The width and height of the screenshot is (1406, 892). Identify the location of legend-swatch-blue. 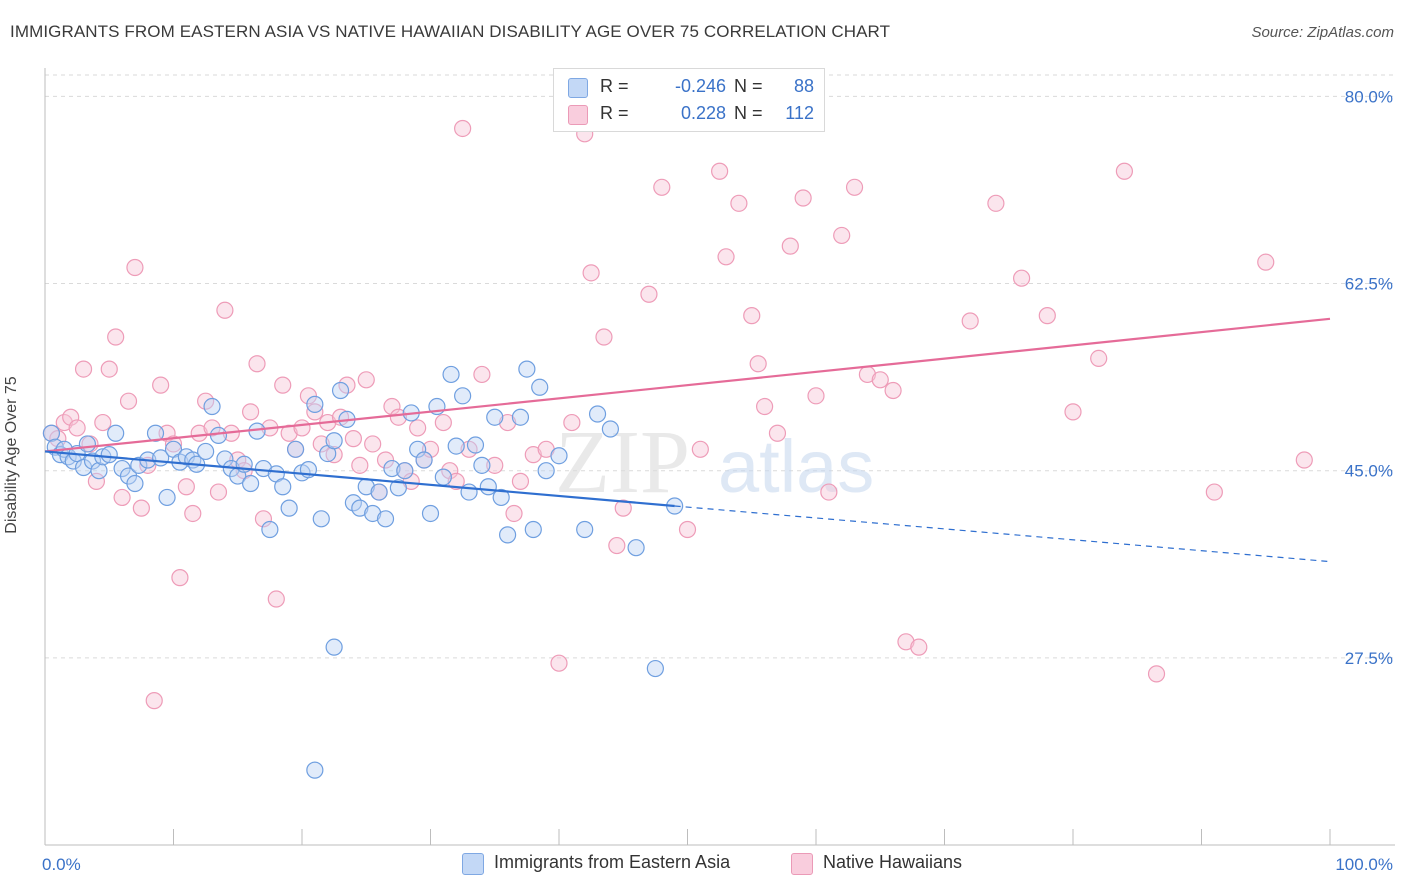
(578, 88).